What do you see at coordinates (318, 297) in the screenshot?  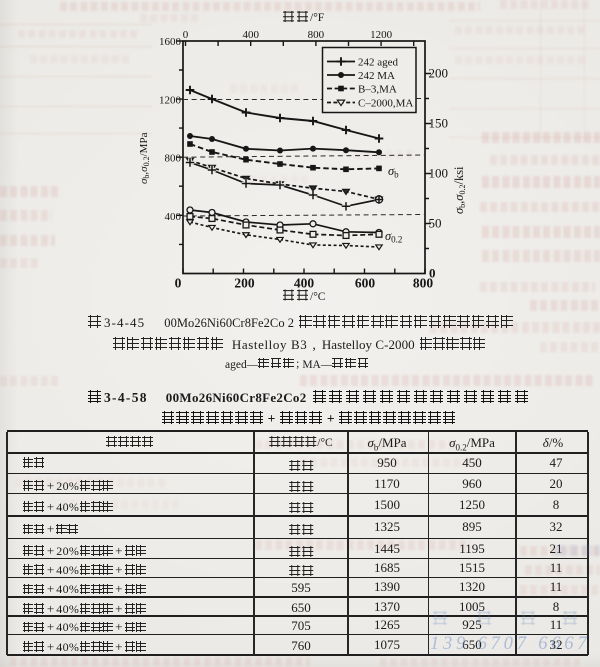 I see `svg-text: /°C` at bounding box center [318, 297].